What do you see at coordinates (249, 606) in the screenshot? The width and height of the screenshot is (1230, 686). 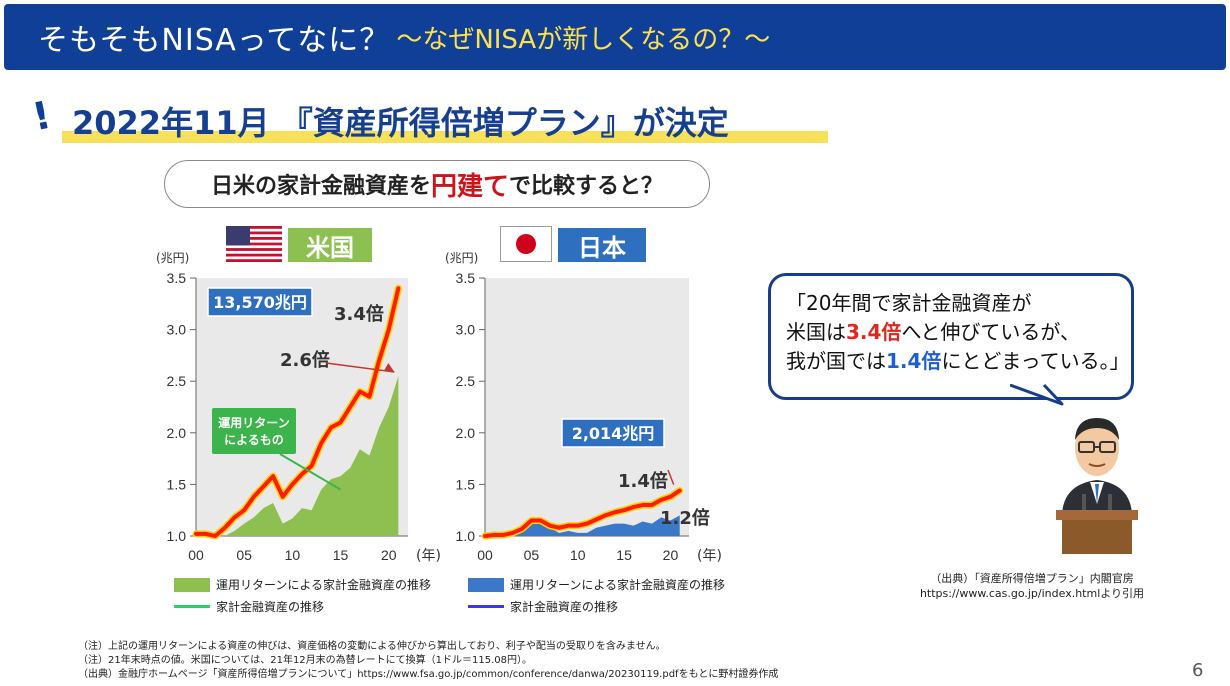 I see `legend-us-line: 家計金融資産の推移` at bounding box center [249, 606].